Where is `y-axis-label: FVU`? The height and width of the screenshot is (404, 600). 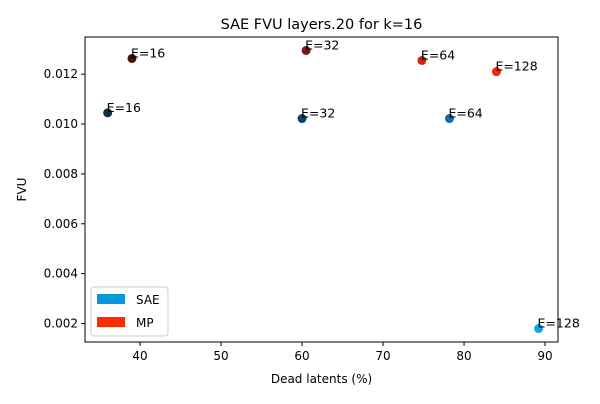 y-axis-label: FVU is located at coordinates (22, 190).